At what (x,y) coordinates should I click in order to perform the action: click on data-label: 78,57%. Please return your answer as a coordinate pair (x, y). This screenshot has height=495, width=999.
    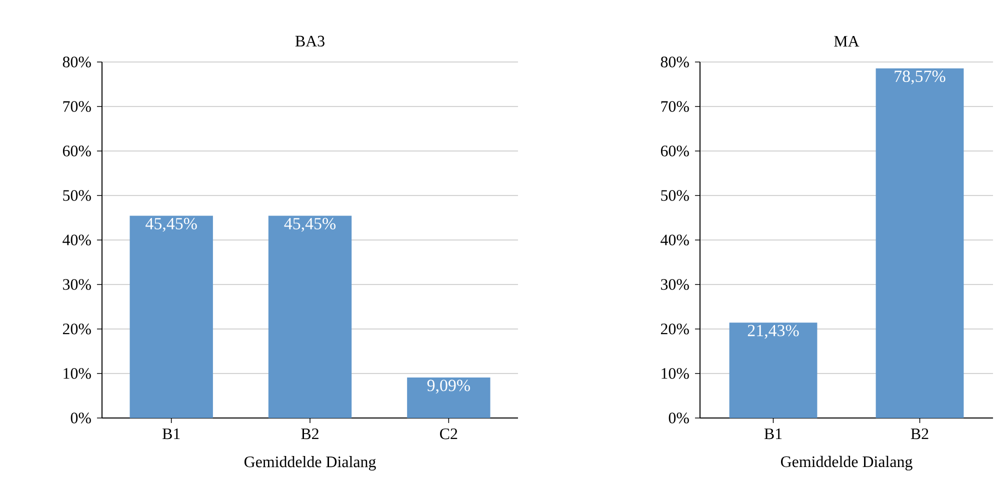
    Looking at the image, I should click on (920, 77).